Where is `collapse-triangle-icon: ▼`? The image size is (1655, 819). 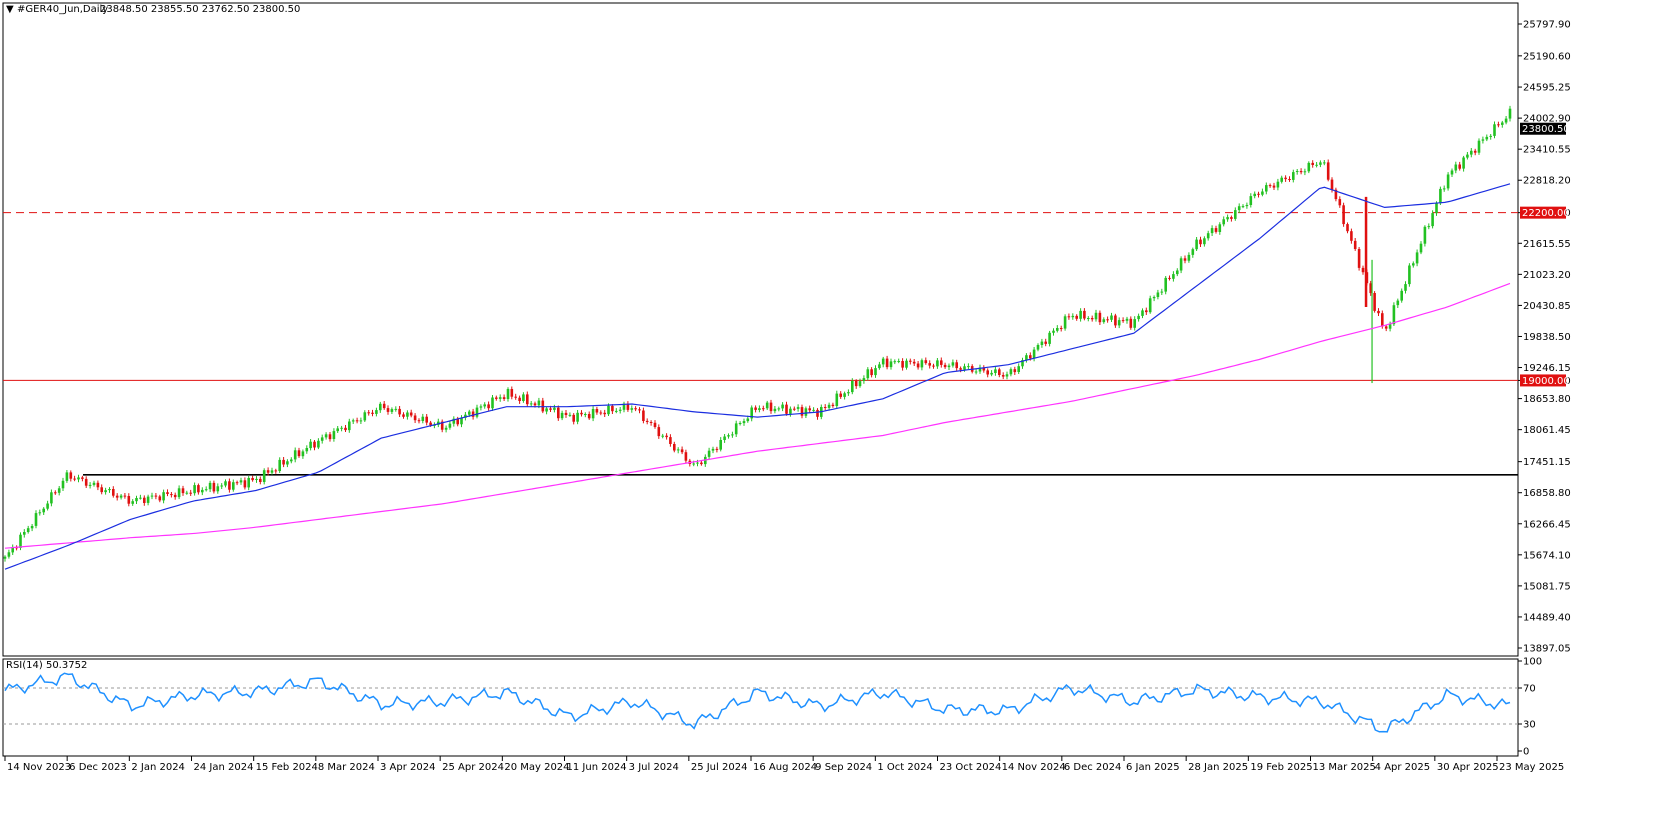
collapse-triangle-icon: ▼ is located at coordinates (10, 9).